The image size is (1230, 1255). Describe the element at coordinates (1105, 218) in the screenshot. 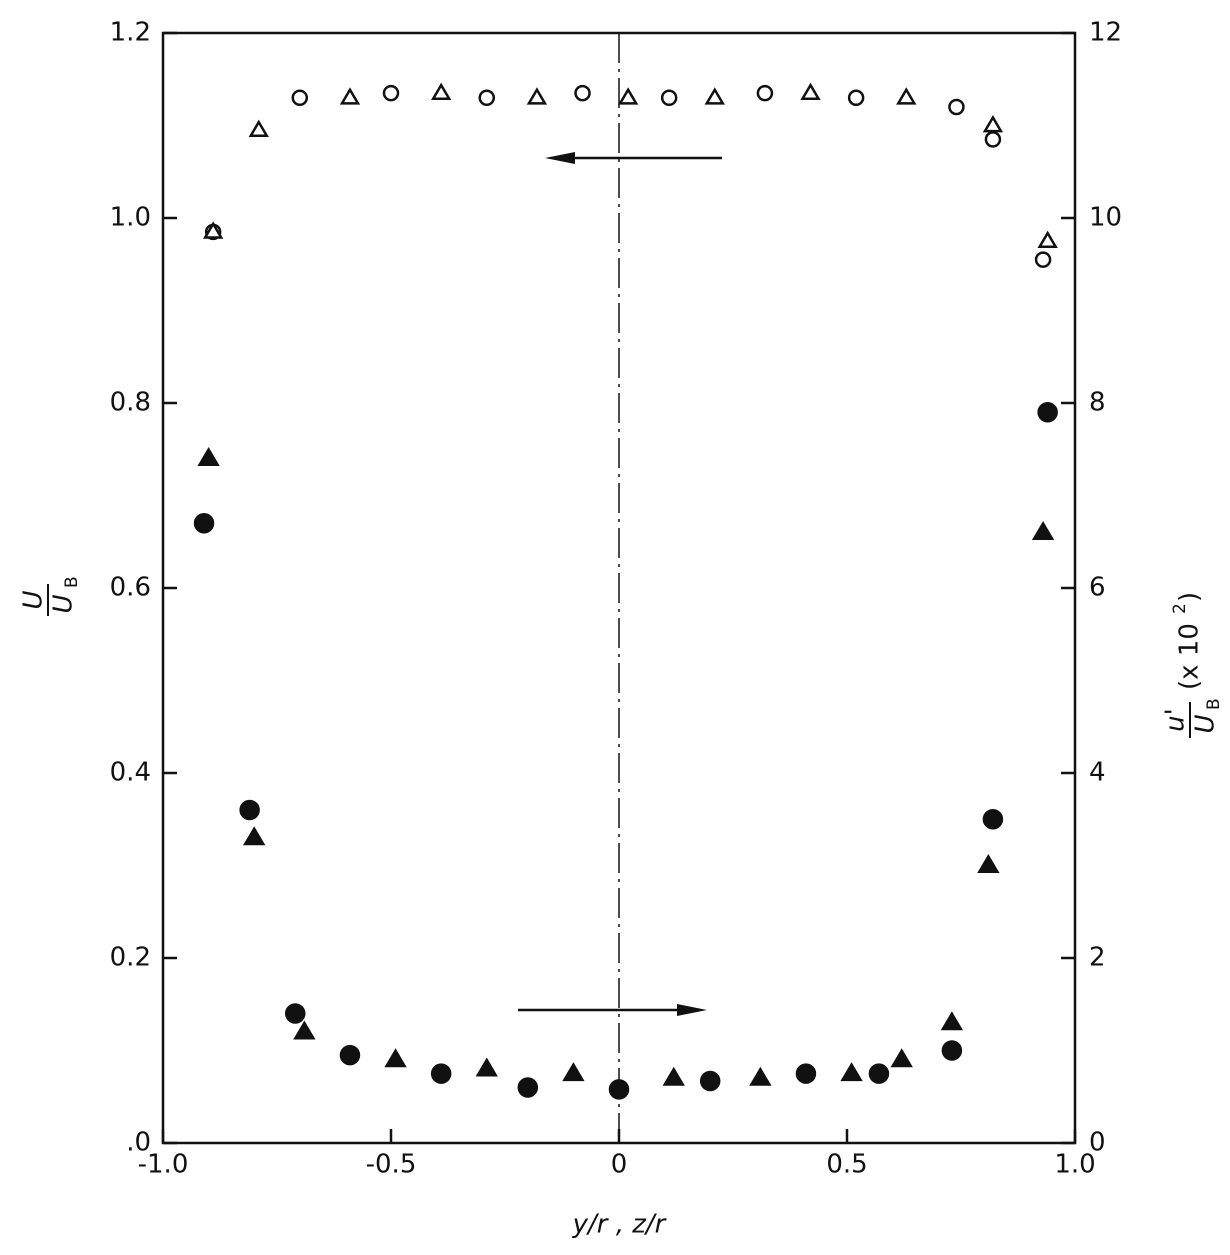

I see `y2-tick-label: 10` at that location.